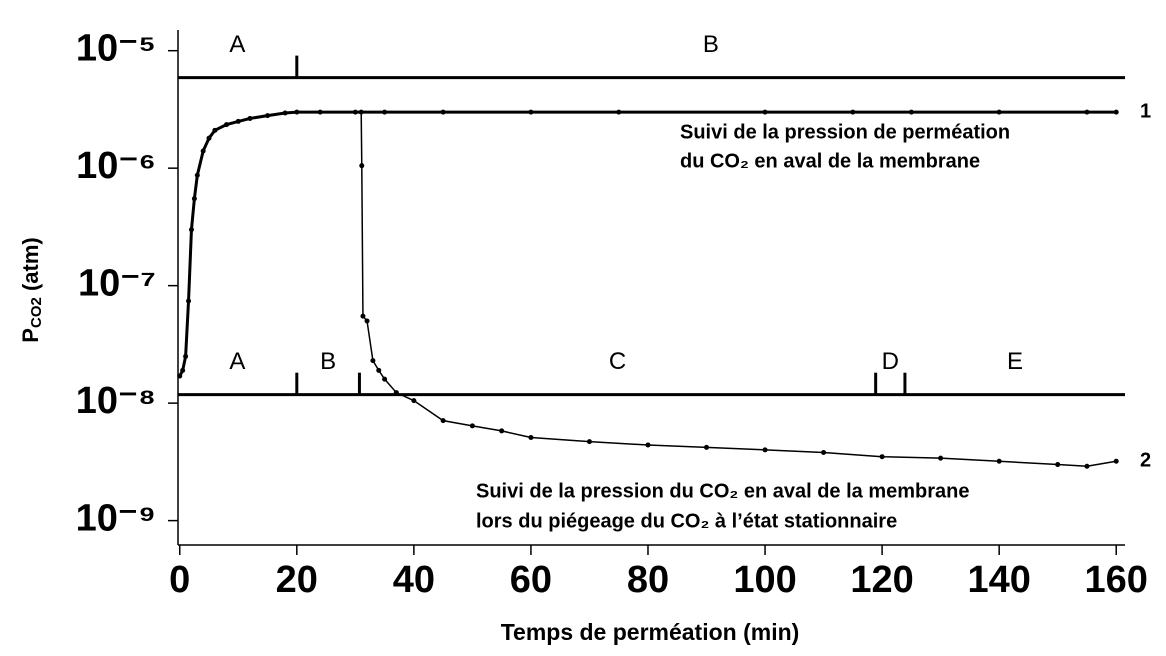 The image size is (1166, 656). What do you see at coordinates (116, 166) in the screenshot?
I see `y-tick-label: 10⁻⁶` at bounding box center [116, 166].